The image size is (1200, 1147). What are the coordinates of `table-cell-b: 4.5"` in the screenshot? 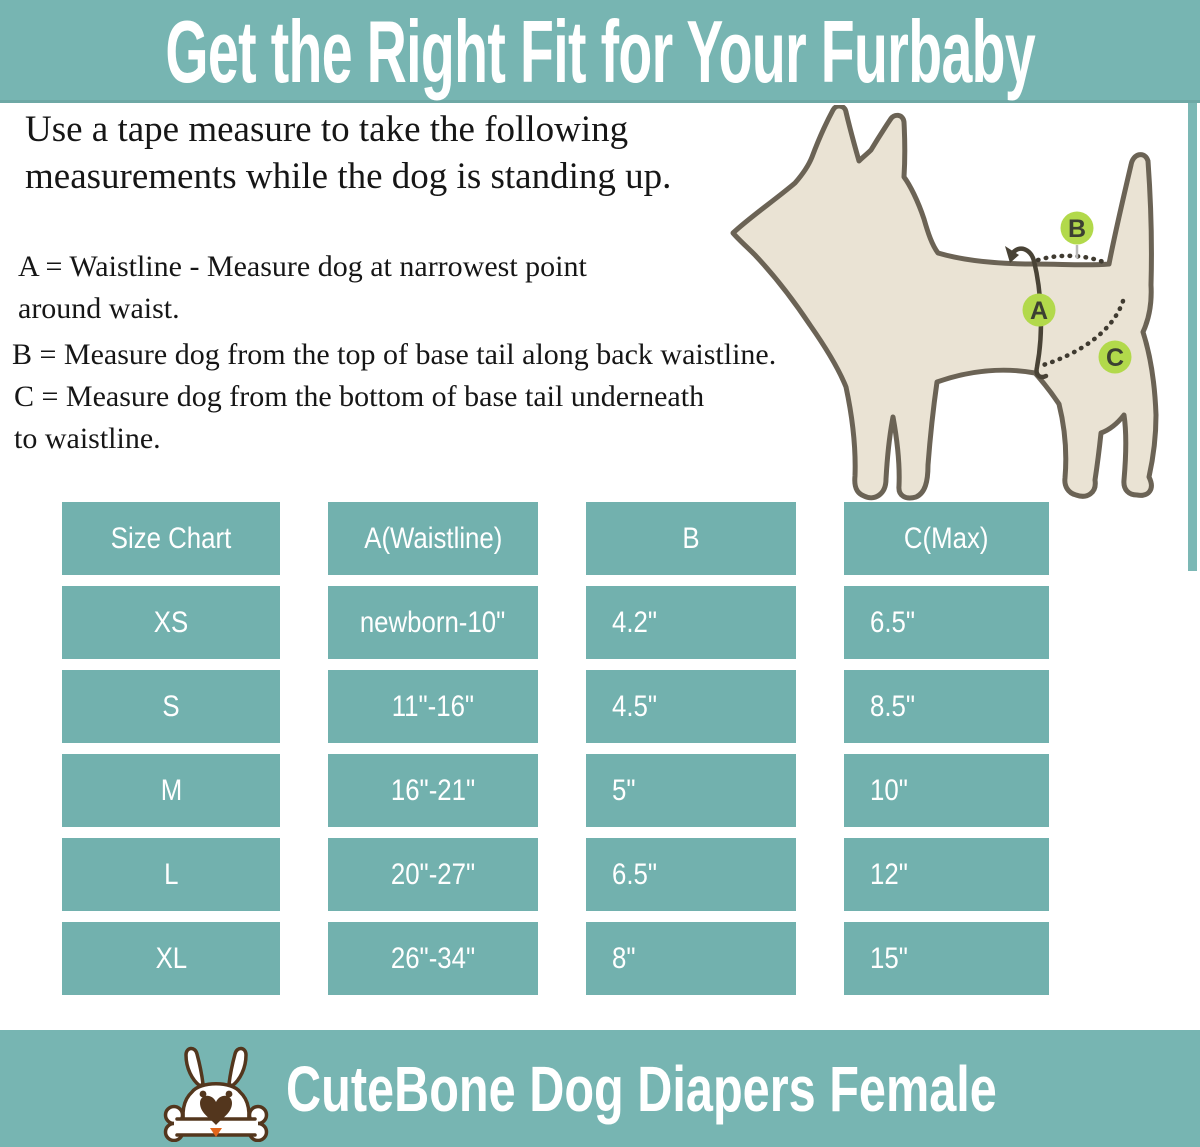 It's located at (691, 706).